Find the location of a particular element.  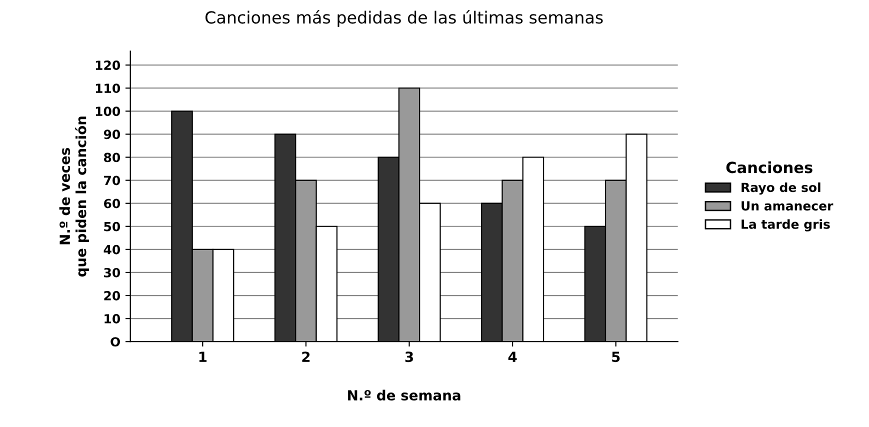

y-tick-label: 30 is located at coordinates (112, 273).